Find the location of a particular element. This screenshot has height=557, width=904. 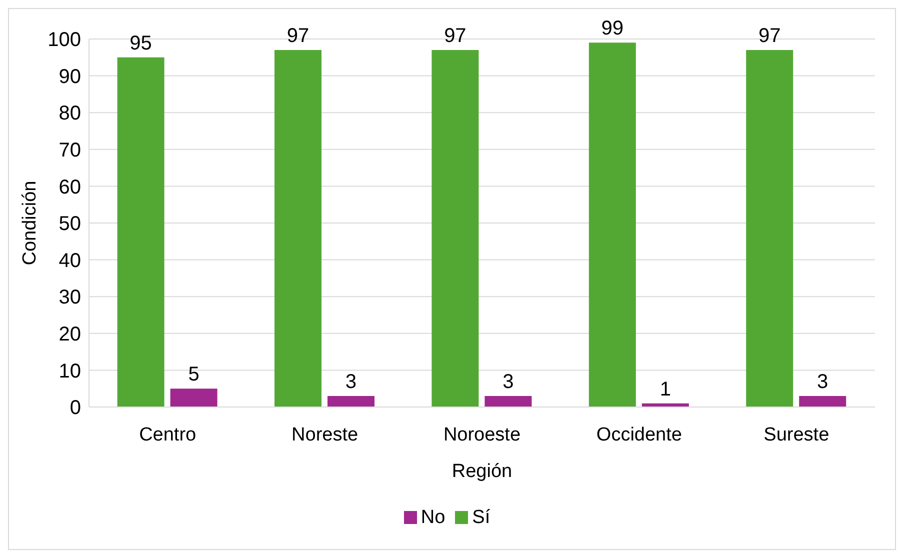

x-tick-label: Sureste is located at coordinates (797, 435).